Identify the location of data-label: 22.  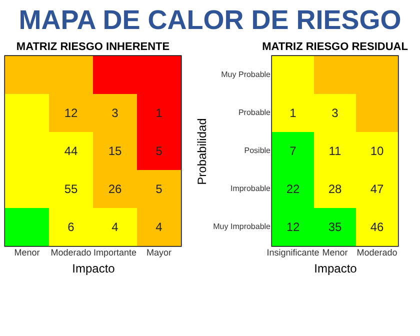
(293, 189).